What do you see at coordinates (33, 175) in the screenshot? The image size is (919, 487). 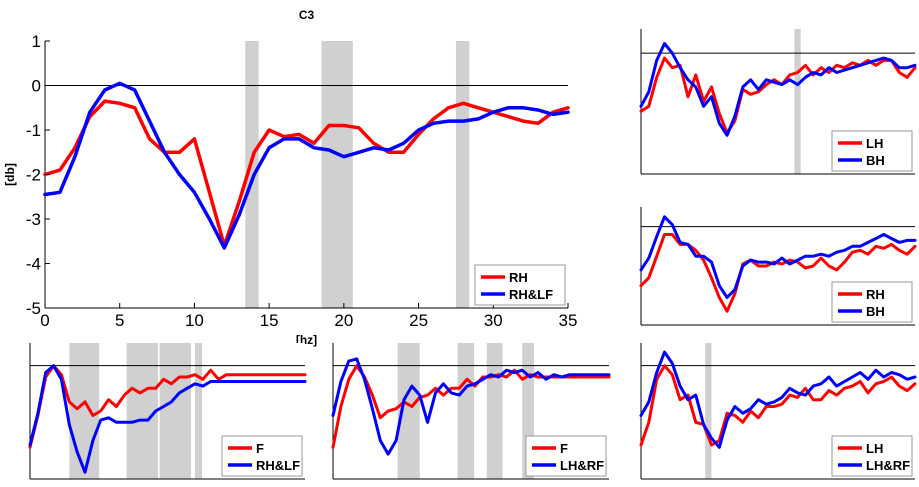 I see `y-tick-label: -2` at bounding box center [33, 175].